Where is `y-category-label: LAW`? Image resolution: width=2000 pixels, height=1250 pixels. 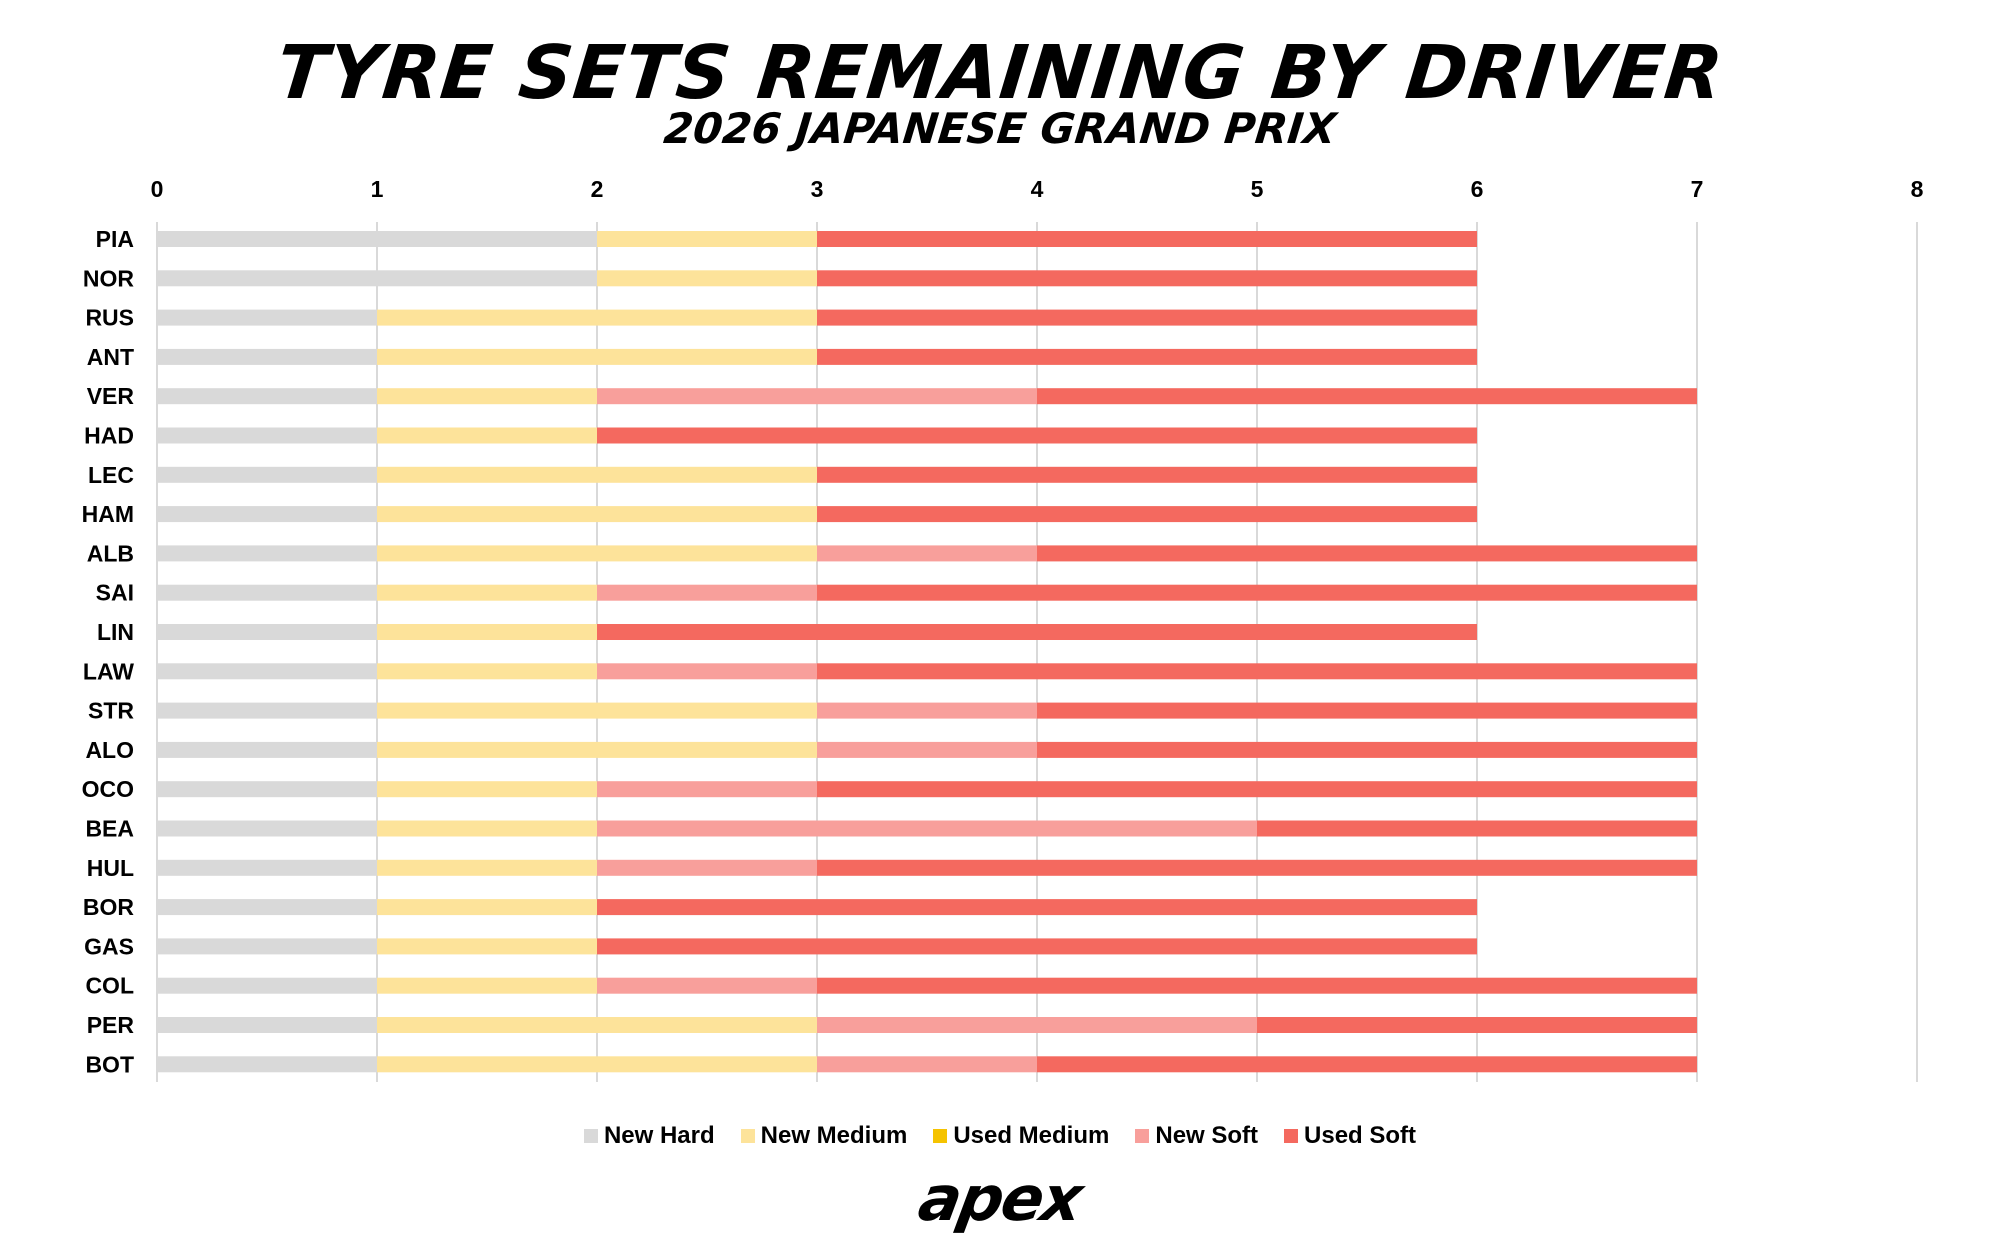 y-category-label: LAW is located at coordinates (108, 671).